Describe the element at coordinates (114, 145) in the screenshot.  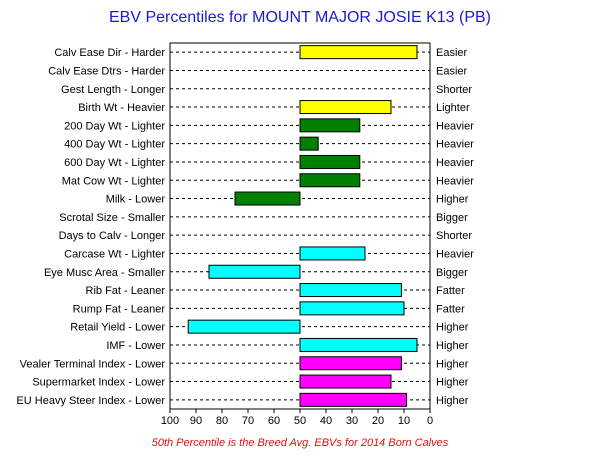
I see `trait-label-left: 400 Day Wt - Lighter` at that location.